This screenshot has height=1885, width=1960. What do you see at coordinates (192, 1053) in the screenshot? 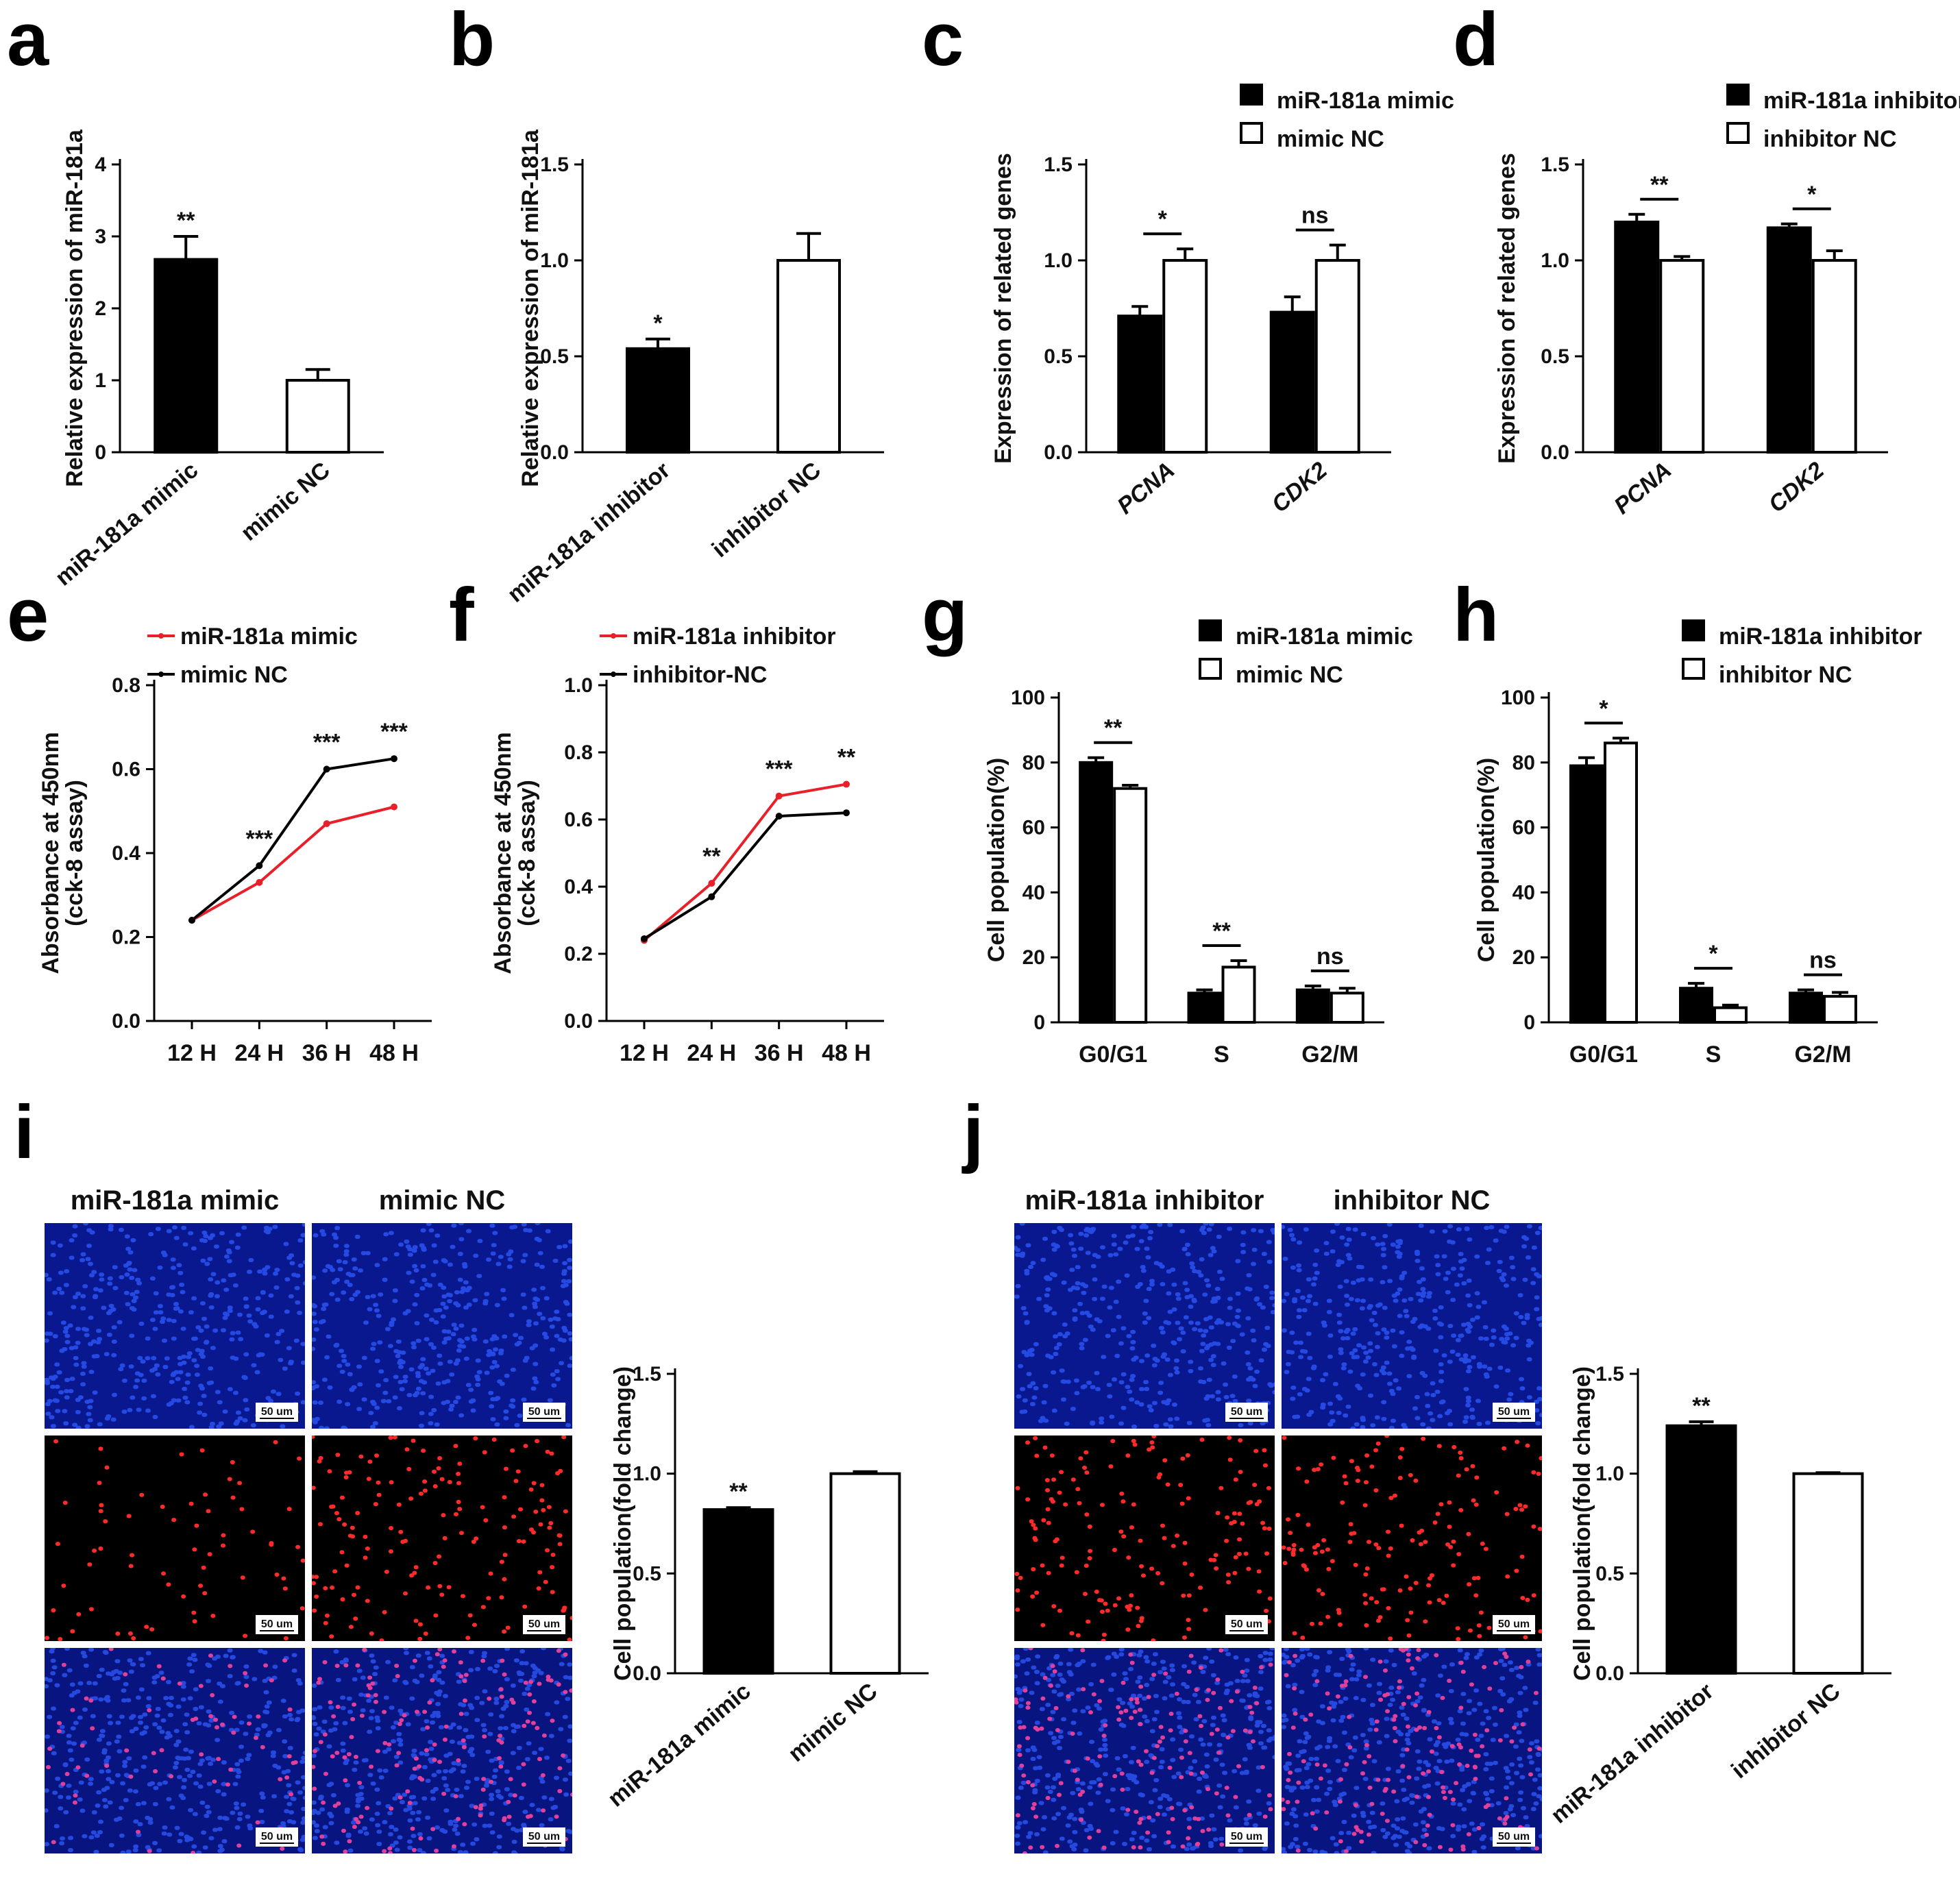
I see `x-tick-label: 12 H` at bounding box center [192, 1053].